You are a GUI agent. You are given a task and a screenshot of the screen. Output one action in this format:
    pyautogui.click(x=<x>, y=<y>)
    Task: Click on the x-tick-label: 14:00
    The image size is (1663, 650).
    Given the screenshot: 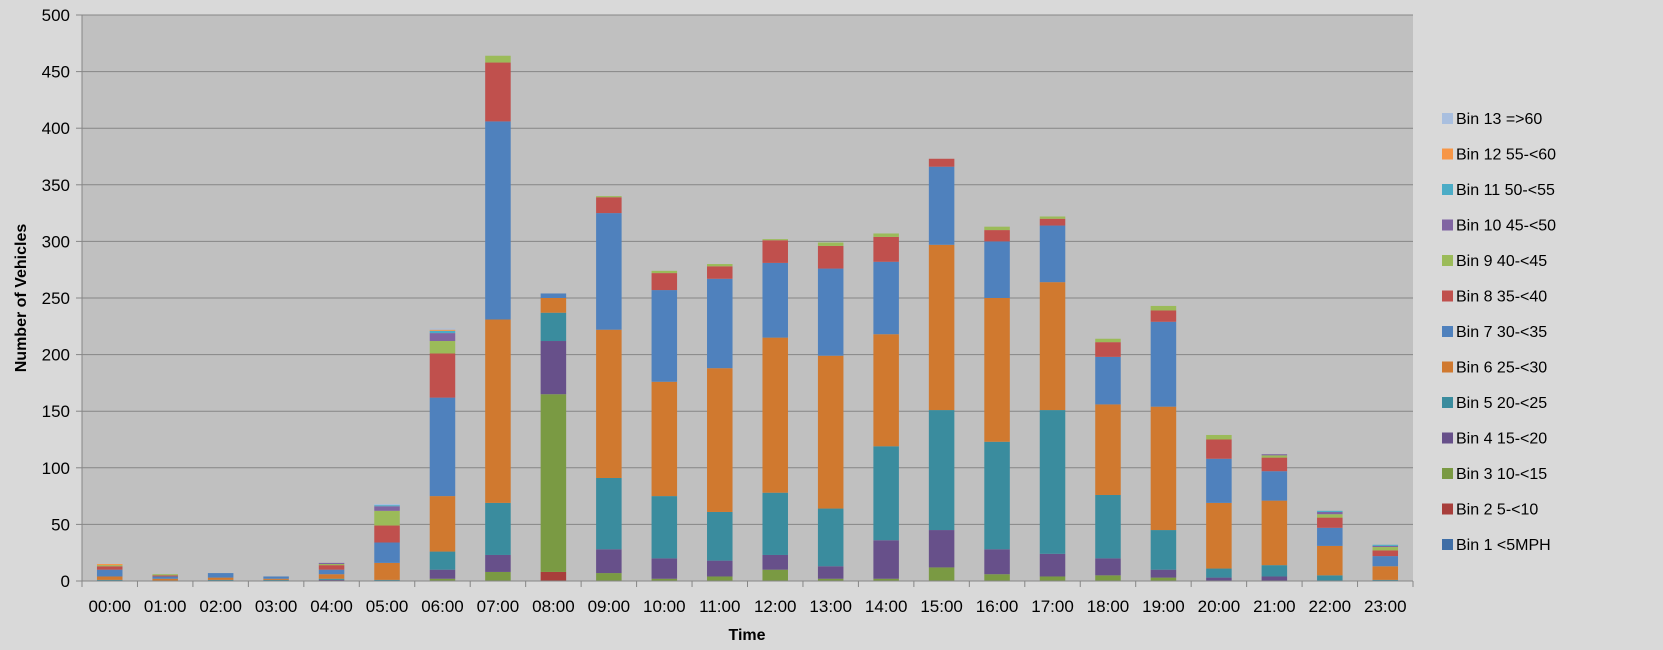 What is the action you would take?
    pyautogui.click(x=886, y=606)
    